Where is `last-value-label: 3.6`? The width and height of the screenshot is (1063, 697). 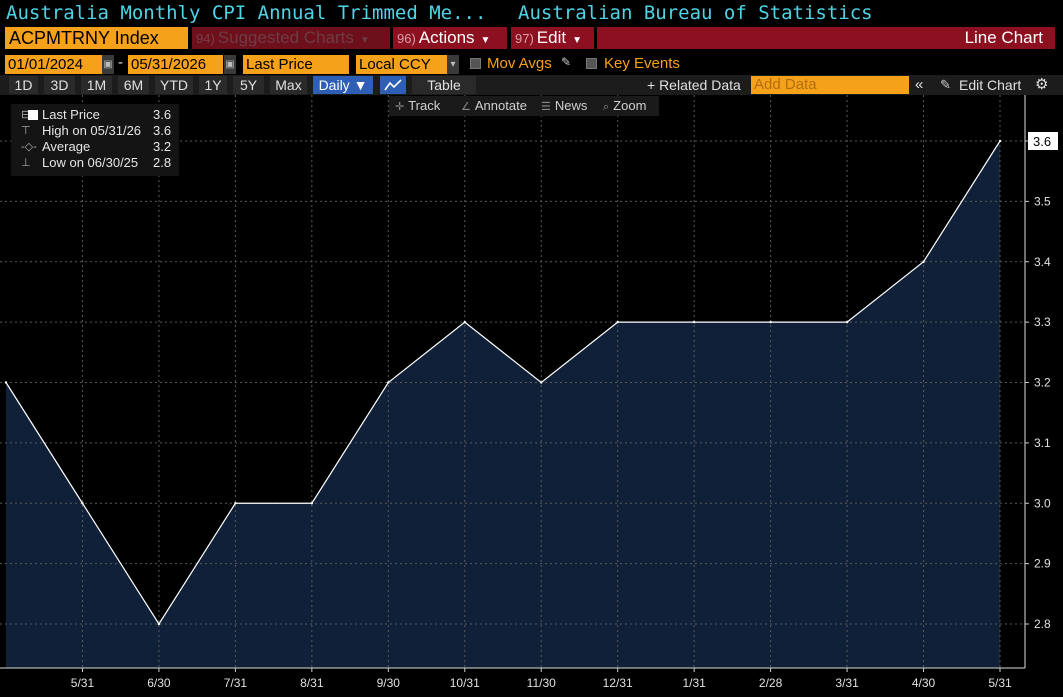 last-value-label: 3.6 is located at coordinates (1042, 141).